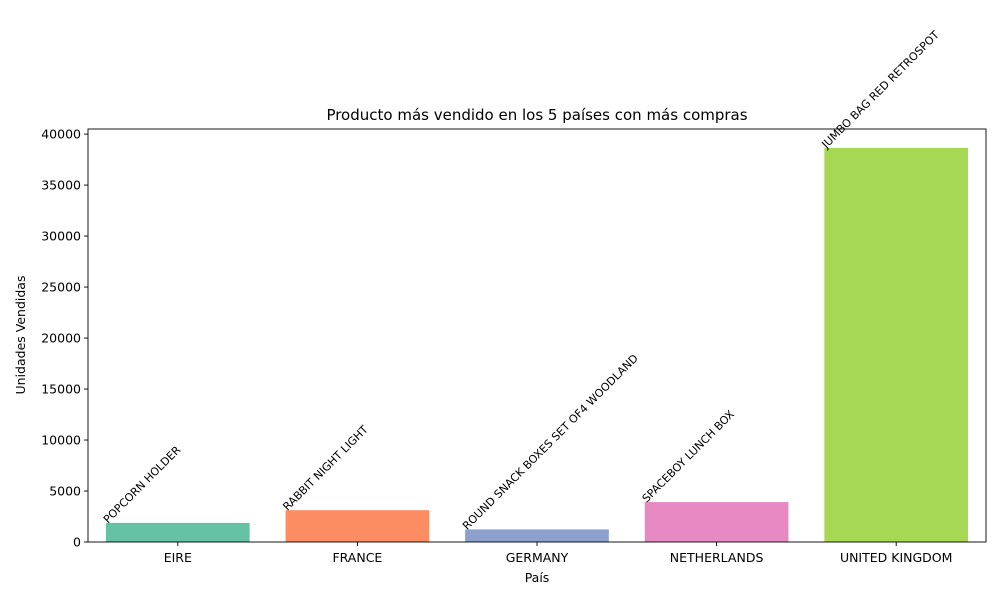 The height and width of the screenshot is (600, 1000). Describe the element at coordinates (20, 335) in the screenshot. I see `y-axis-title: Unidades Vendidas` at that location.